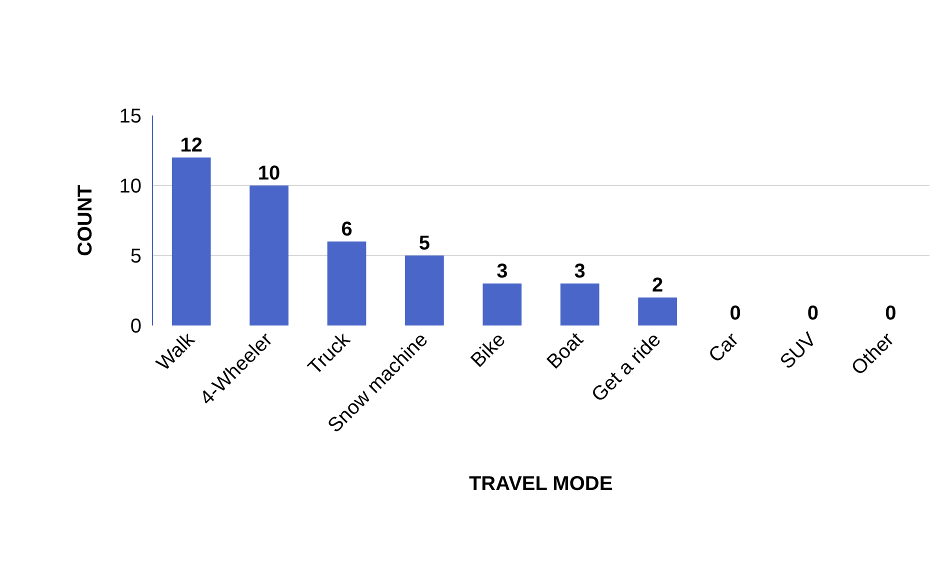 The width and height of the screenshot is (951, 583). I want to click on data-label: 10, so click(269, 173).